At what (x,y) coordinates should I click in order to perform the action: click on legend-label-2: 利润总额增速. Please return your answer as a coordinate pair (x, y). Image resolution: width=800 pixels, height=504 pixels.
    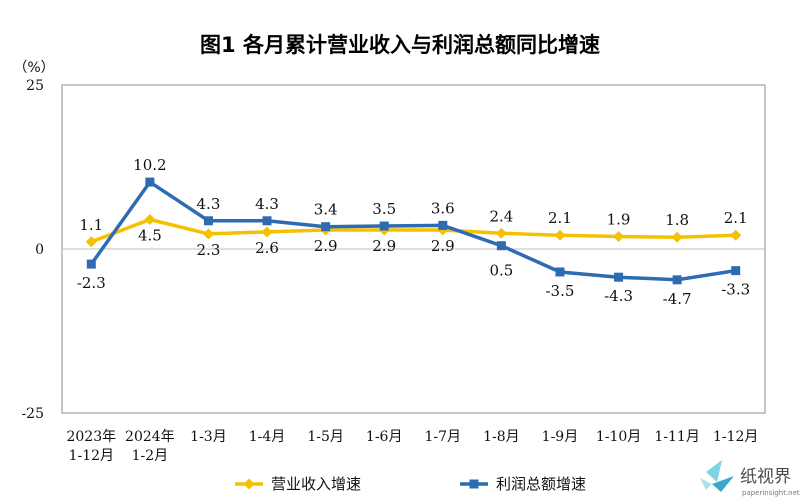
    Looking at the image, I should click on (541, 484).